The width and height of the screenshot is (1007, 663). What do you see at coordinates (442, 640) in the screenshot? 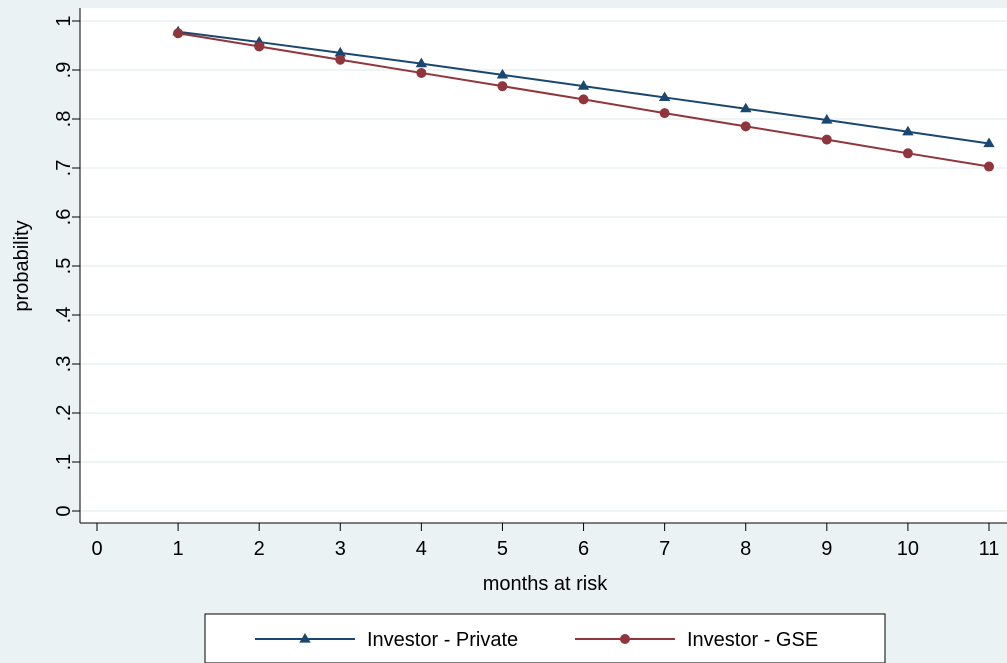
I see `legend-label: Investor - Private` at bounding box center [442, 640].